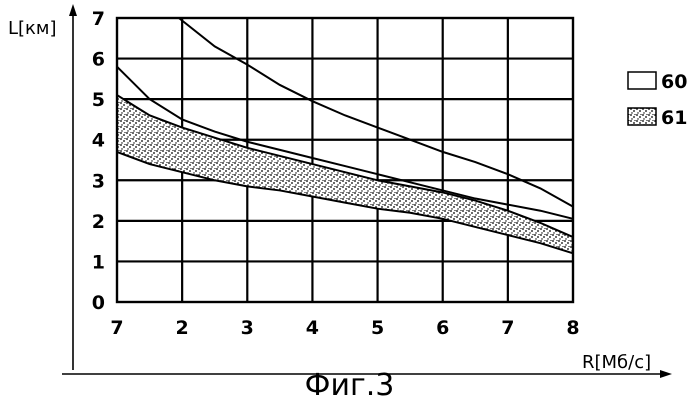  Describe the element at coordinates (98, 161) in the screenshot. I see `y-tick-labels: 0 1 2 3 4 5 6 7` at that location.